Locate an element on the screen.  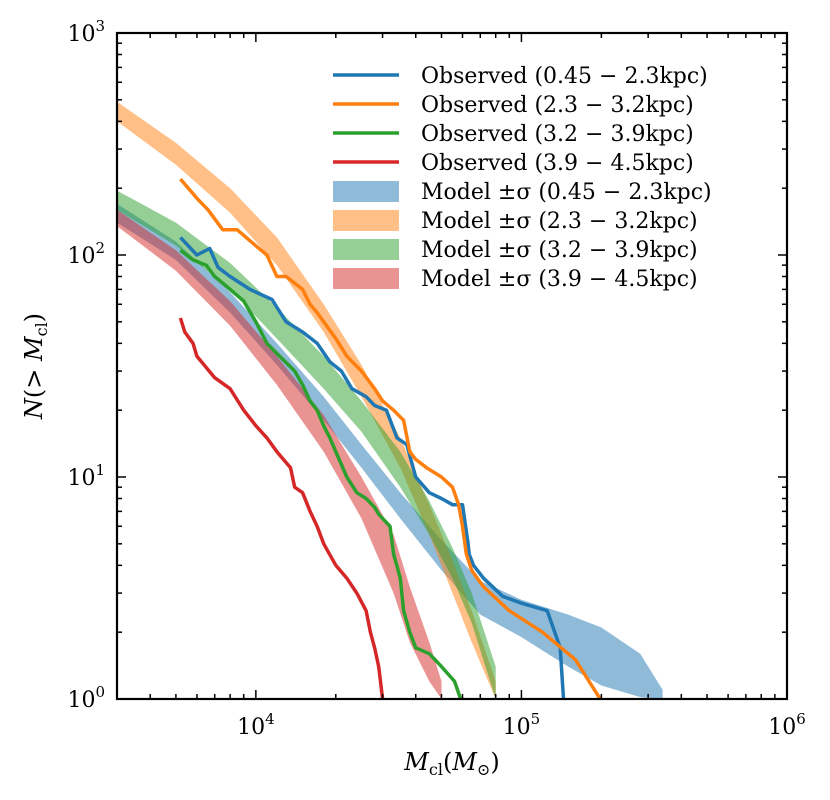
y-tick-label: 10¹ is located at coordinates (86, 476).